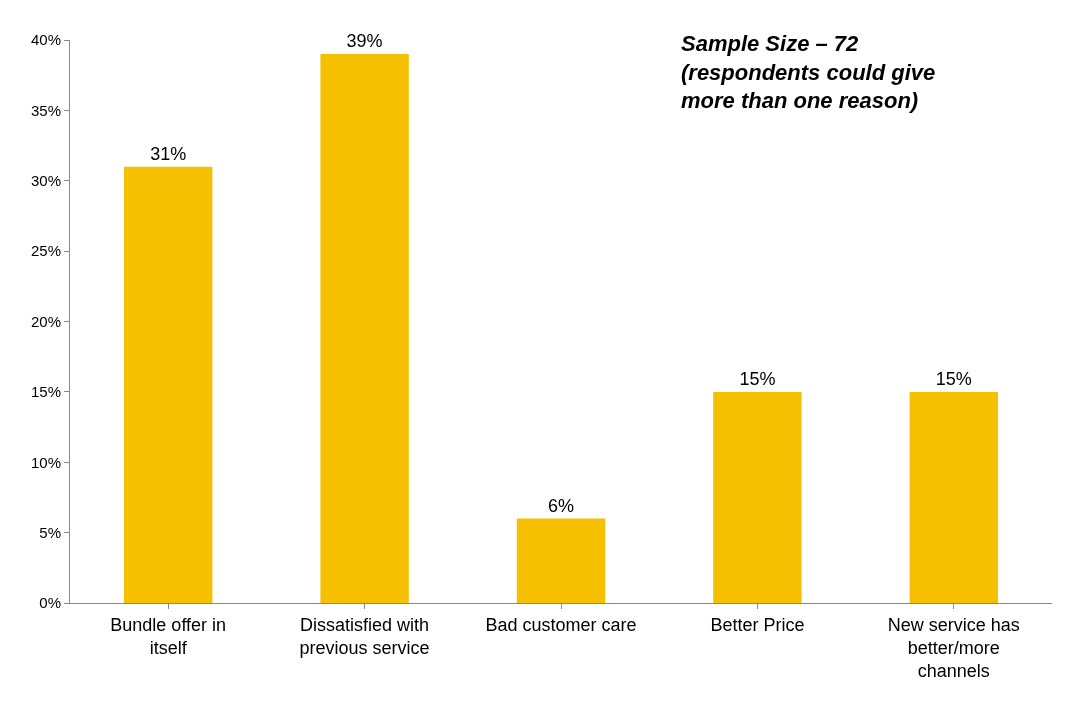 The height and width of the screenshot is (713, 1092). Describe the element at coordinates (757, 624) in the screenshot. I see `x-tick-label: Better Price` at that location.